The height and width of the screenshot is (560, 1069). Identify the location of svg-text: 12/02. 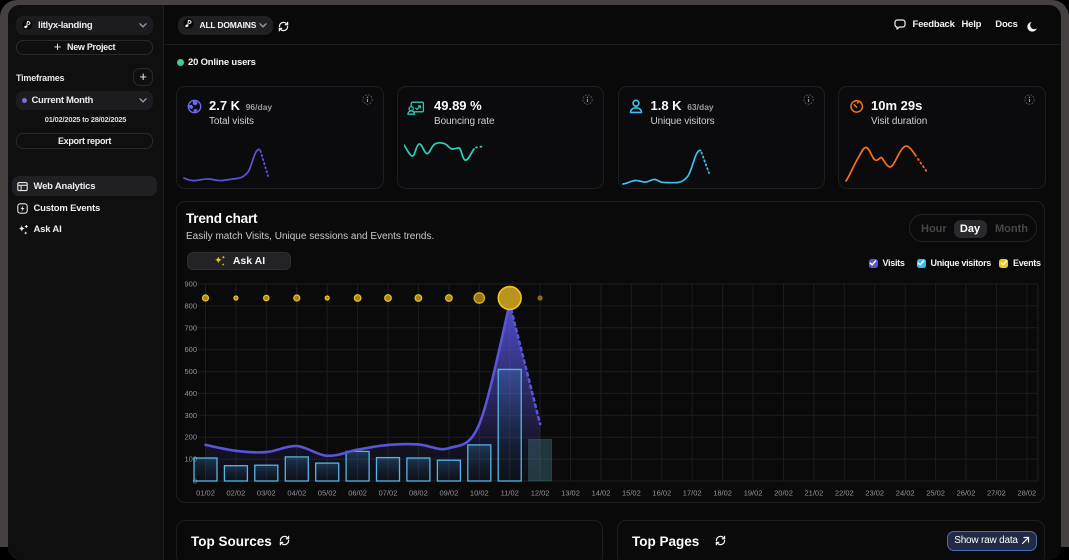
(540, 493).